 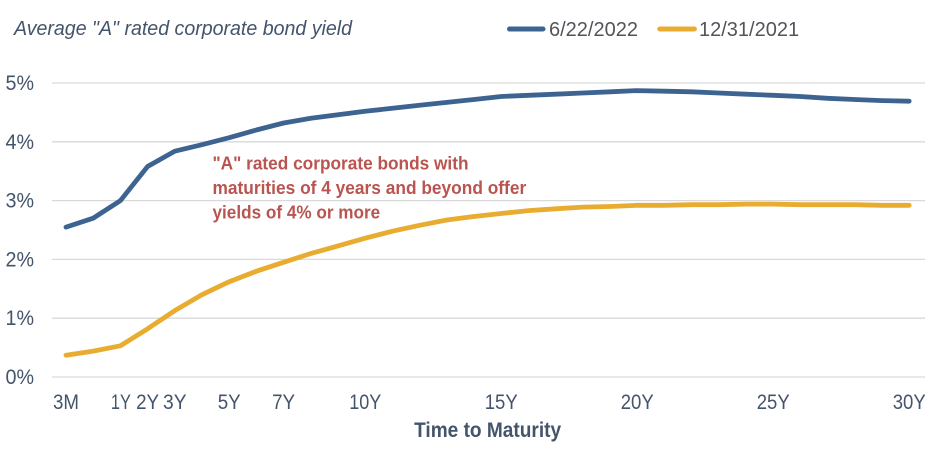 What do you see at coordinates (341, 163) in the screenshot?
I see `svg-text: "A" rated corporate bonds with` at bounding box center [341, 163].